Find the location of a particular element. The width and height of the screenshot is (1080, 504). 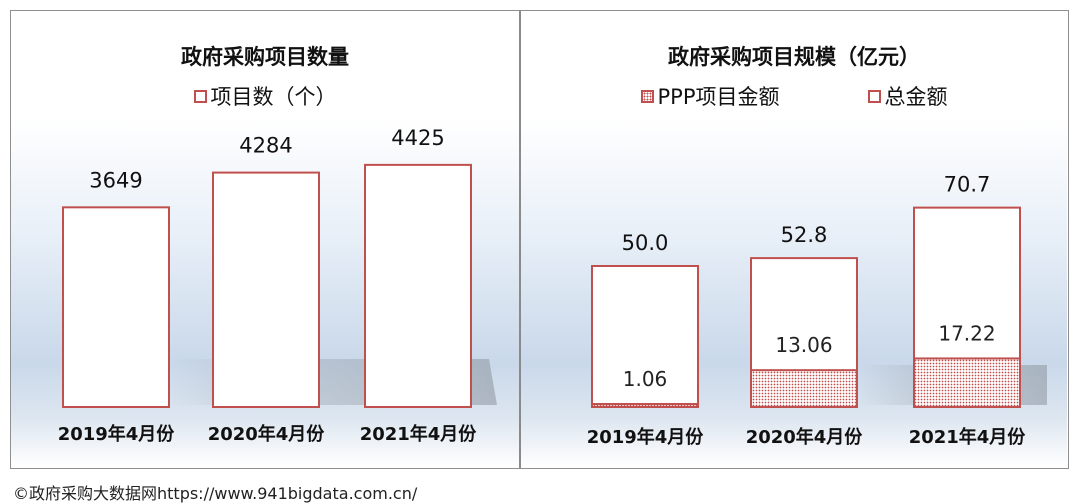

legend-swatch-count is located at coordinates (200, 96).